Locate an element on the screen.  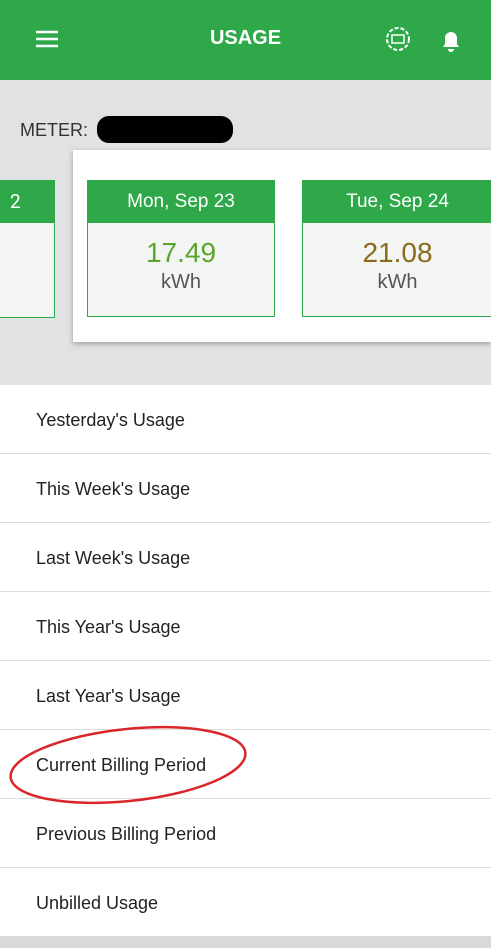
card-date: Mon, Sep 23 is located at coordinates (181, 202).